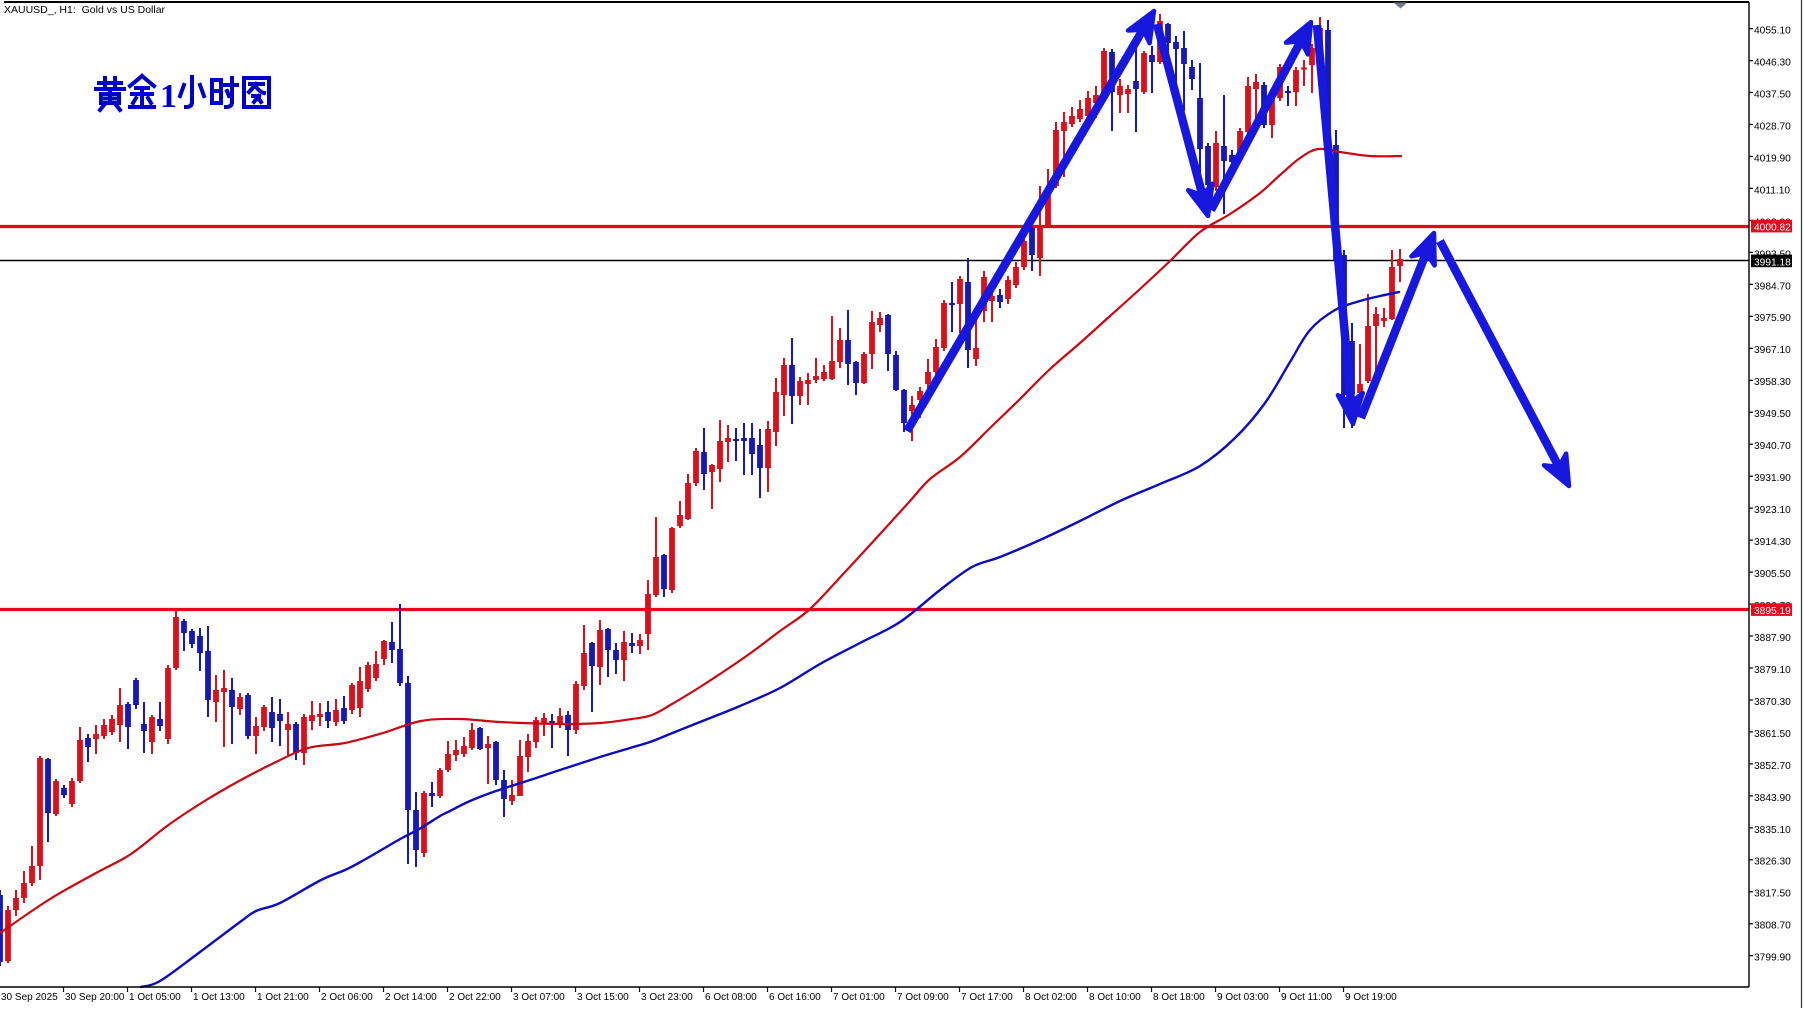 The width and height of the screenshot is (1804, 1013). What do you see at coordinates (1772, 190) in the screenshot?
I see `svg-text: 4011.10` at bounding box center [1772, 190].